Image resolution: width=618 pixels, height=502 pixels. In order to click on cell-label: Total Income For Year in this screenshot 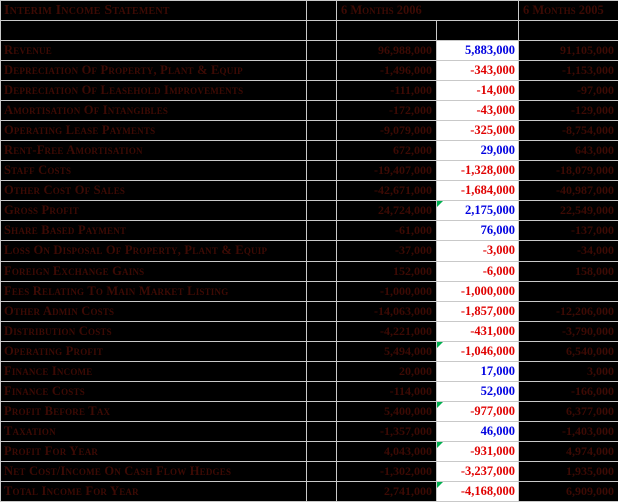, I will do `click(154, 491)`.